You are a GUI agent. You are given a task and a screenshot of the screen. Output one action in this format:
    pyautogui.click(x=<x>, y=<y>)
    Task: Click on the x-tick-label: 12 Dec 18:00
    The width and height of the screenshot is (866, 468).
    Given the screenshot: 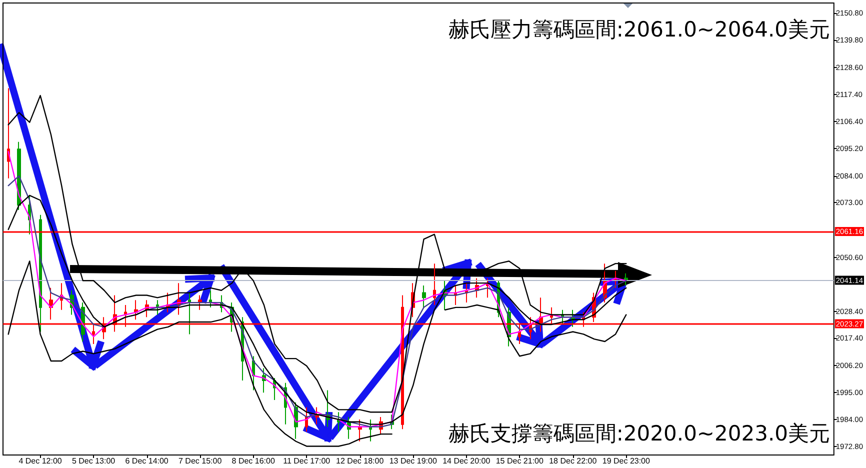 What is the action you would take?
    pyautogui.click(x=360, y=461)
    